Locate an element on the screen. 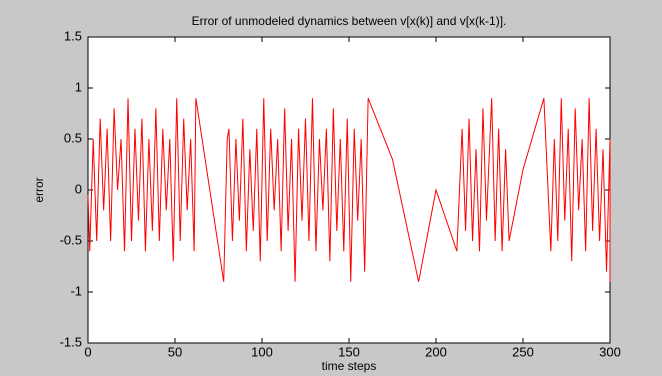 Image resolution: width=662 pixels, height=376 pixels. x-tick-label: 100 is located at coordinates (262, 351).